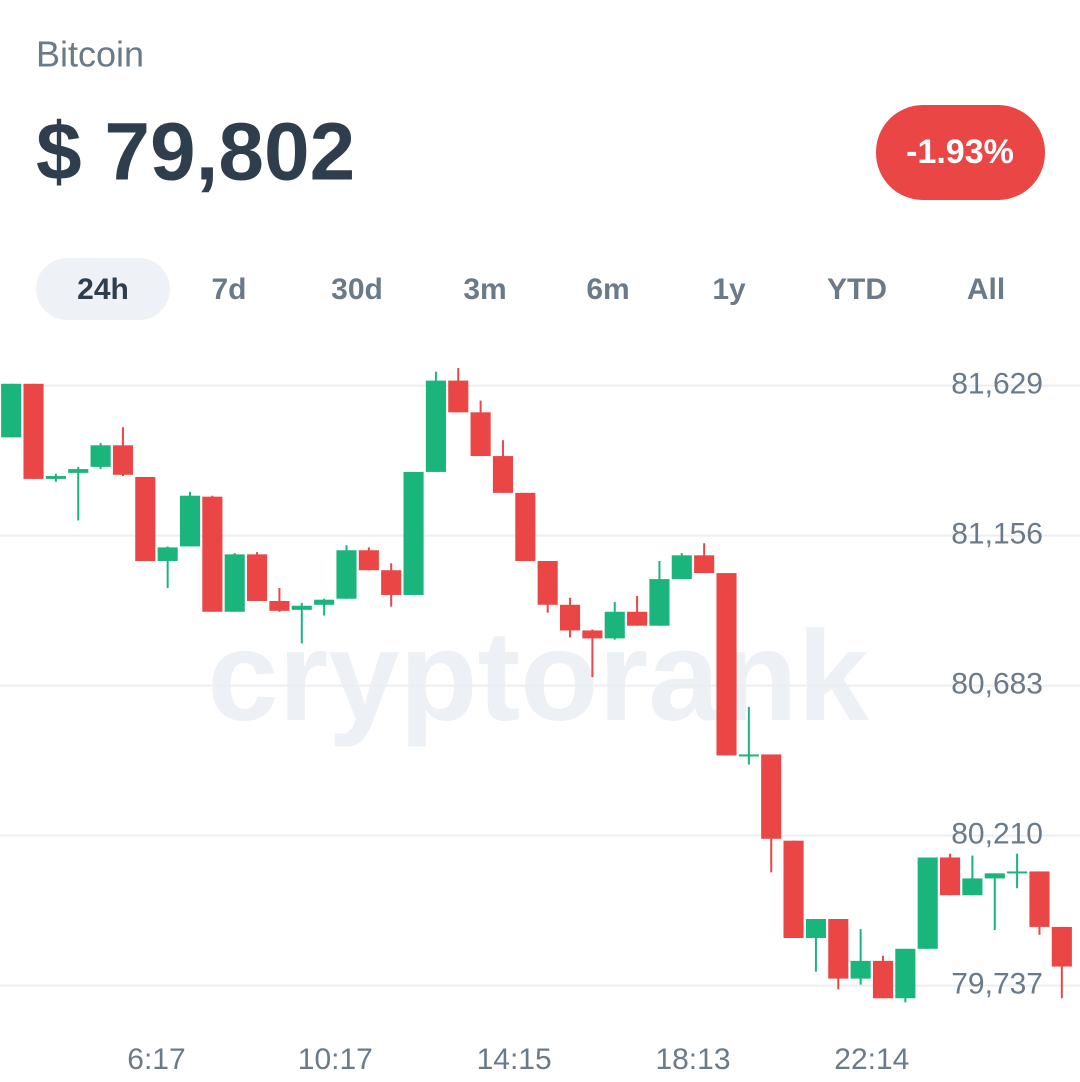 The image size is (1080, 1082). I want to click on tab: 1y, so click(729, 289).